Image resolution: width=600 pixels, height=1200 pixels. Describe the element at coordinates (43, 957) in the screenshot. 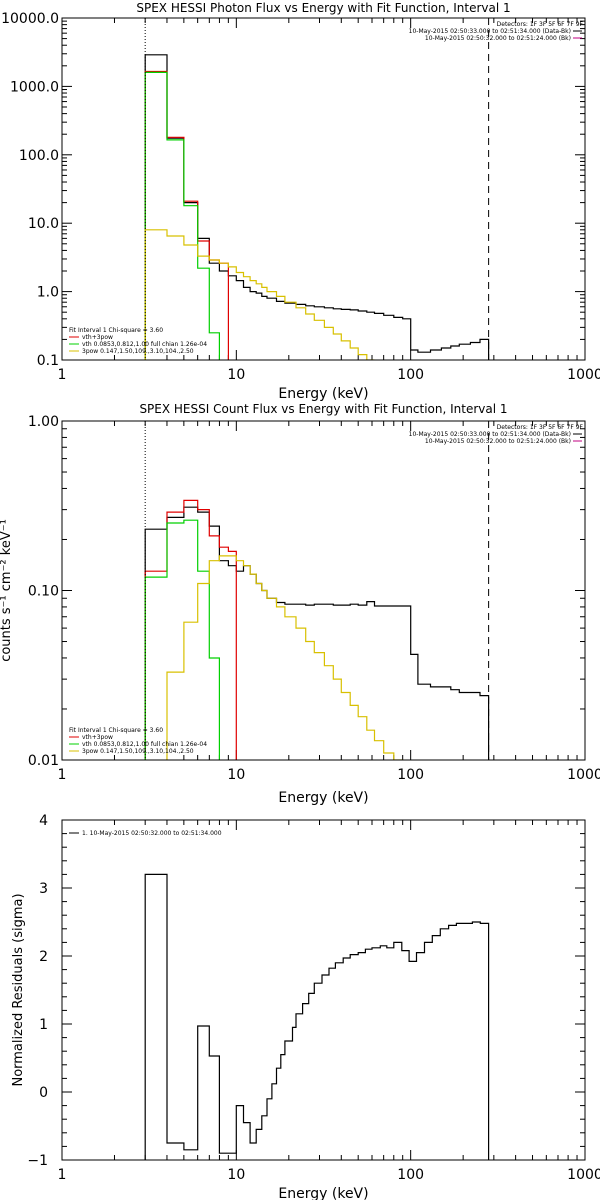

I see `y-tick-label: 2` at that location.